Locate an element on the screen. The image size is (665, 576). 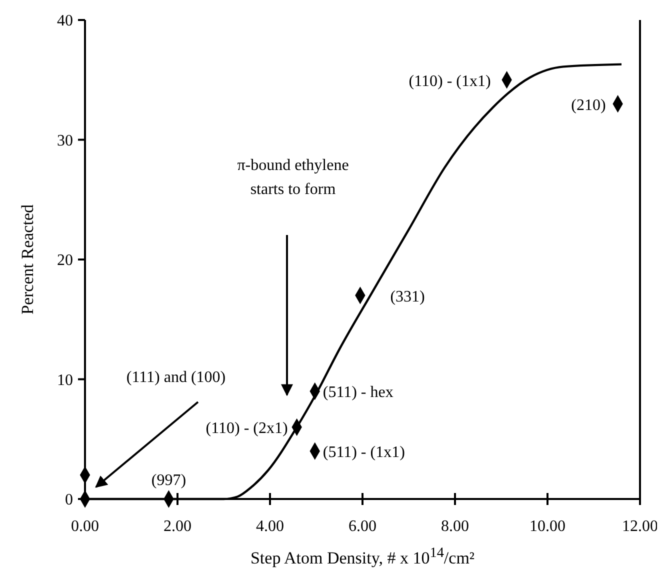
annotation: (111) and (100) is located at coordinates (176, 377).